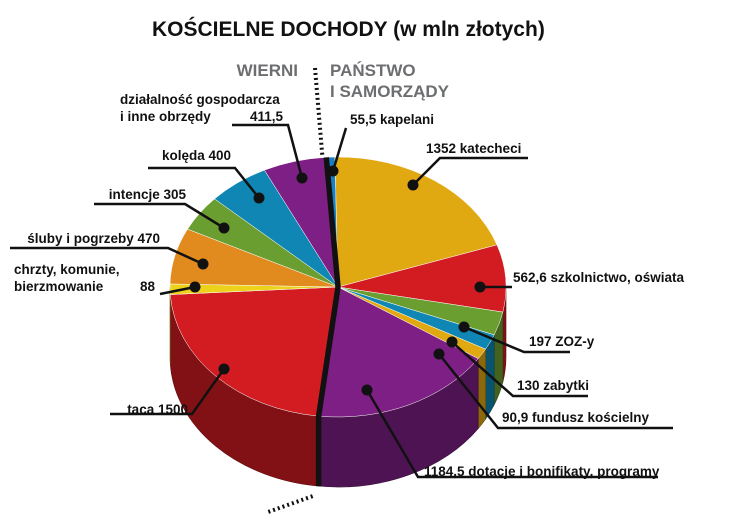  Describe the element at coordinates (148, 286) in the screenshot. I see `slice-label-8: 88` at that location.